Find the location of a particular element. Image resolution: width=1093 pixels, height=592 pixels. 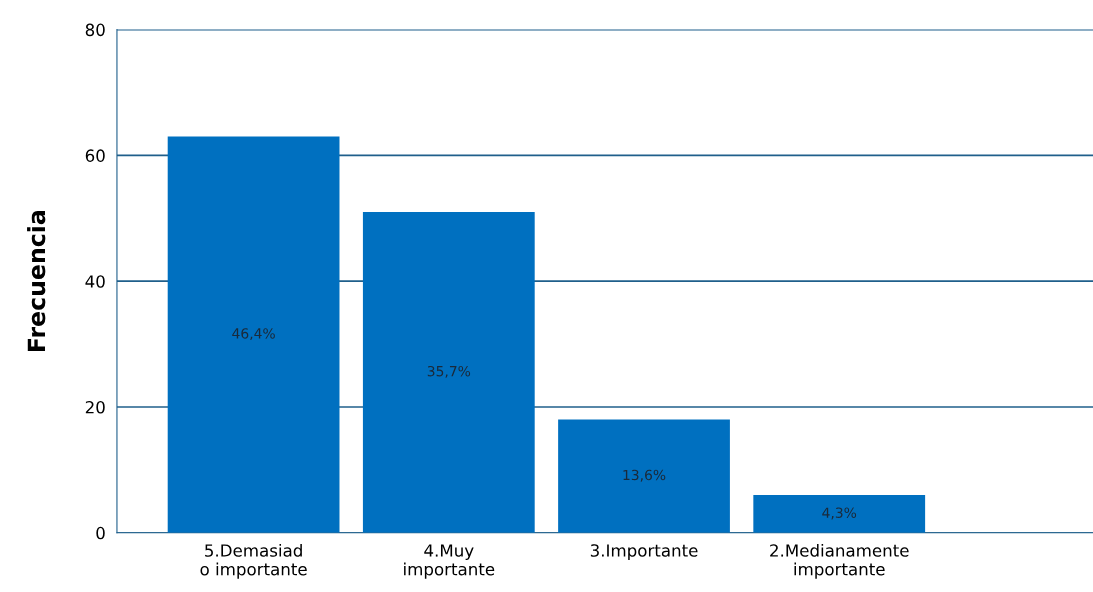

x-tick-label: 2.Medianamente importante is located at coordinates (839, 561).